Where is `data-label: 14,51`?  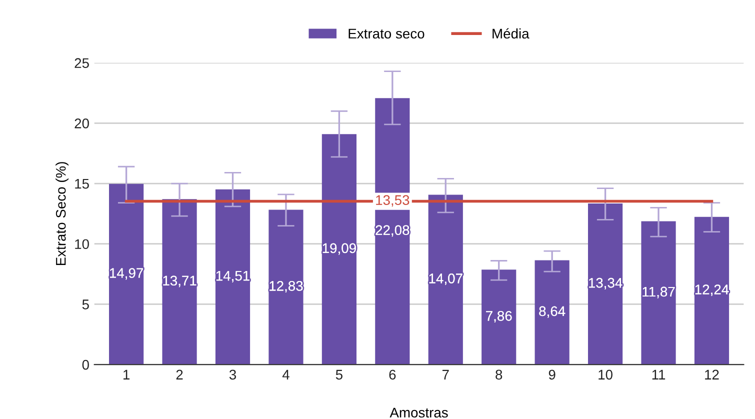
data-label: 14,51 is located at coordinates (233, 276).